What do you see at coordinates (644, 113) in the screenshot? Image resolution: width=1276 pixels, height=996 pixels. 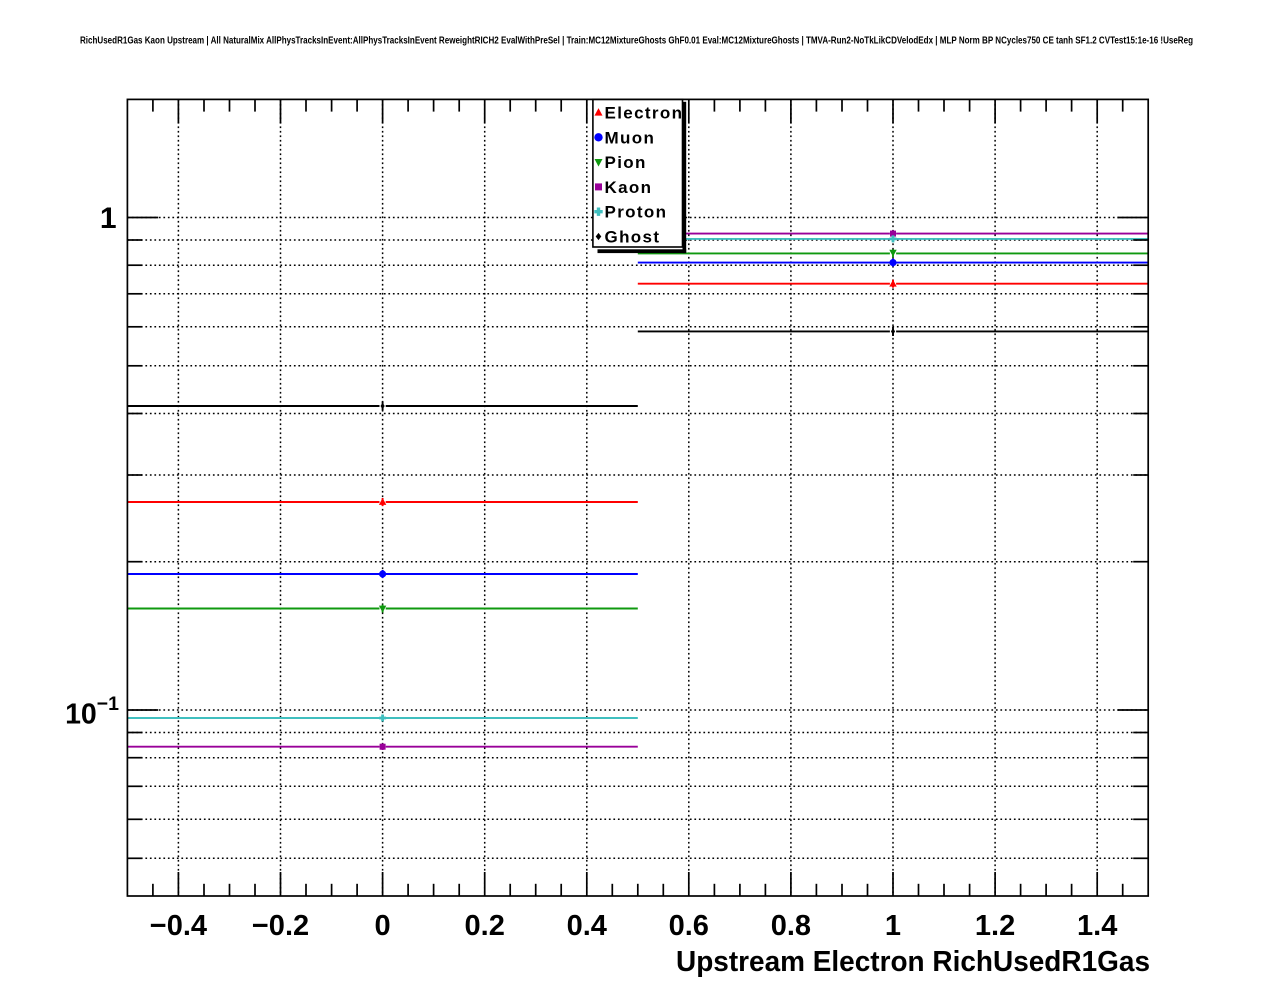 I see `svg-text: Electron` at bounding box center [644, 113].